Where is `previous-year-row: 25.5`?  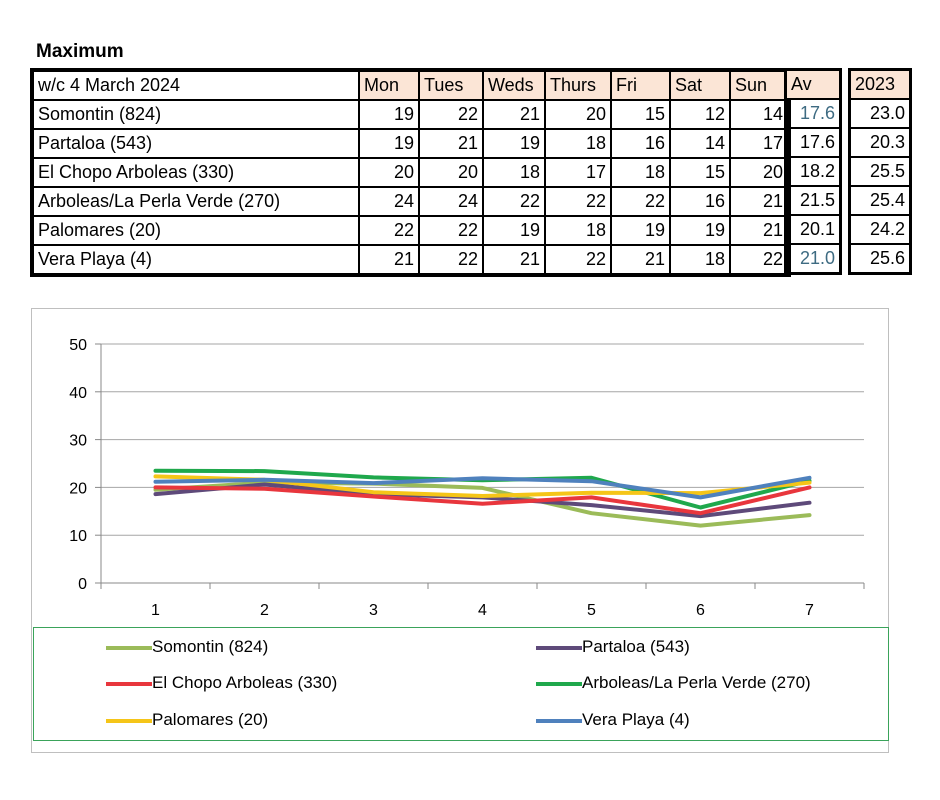
previous-year-row: 25.5 is located at coordinates (880, 171).